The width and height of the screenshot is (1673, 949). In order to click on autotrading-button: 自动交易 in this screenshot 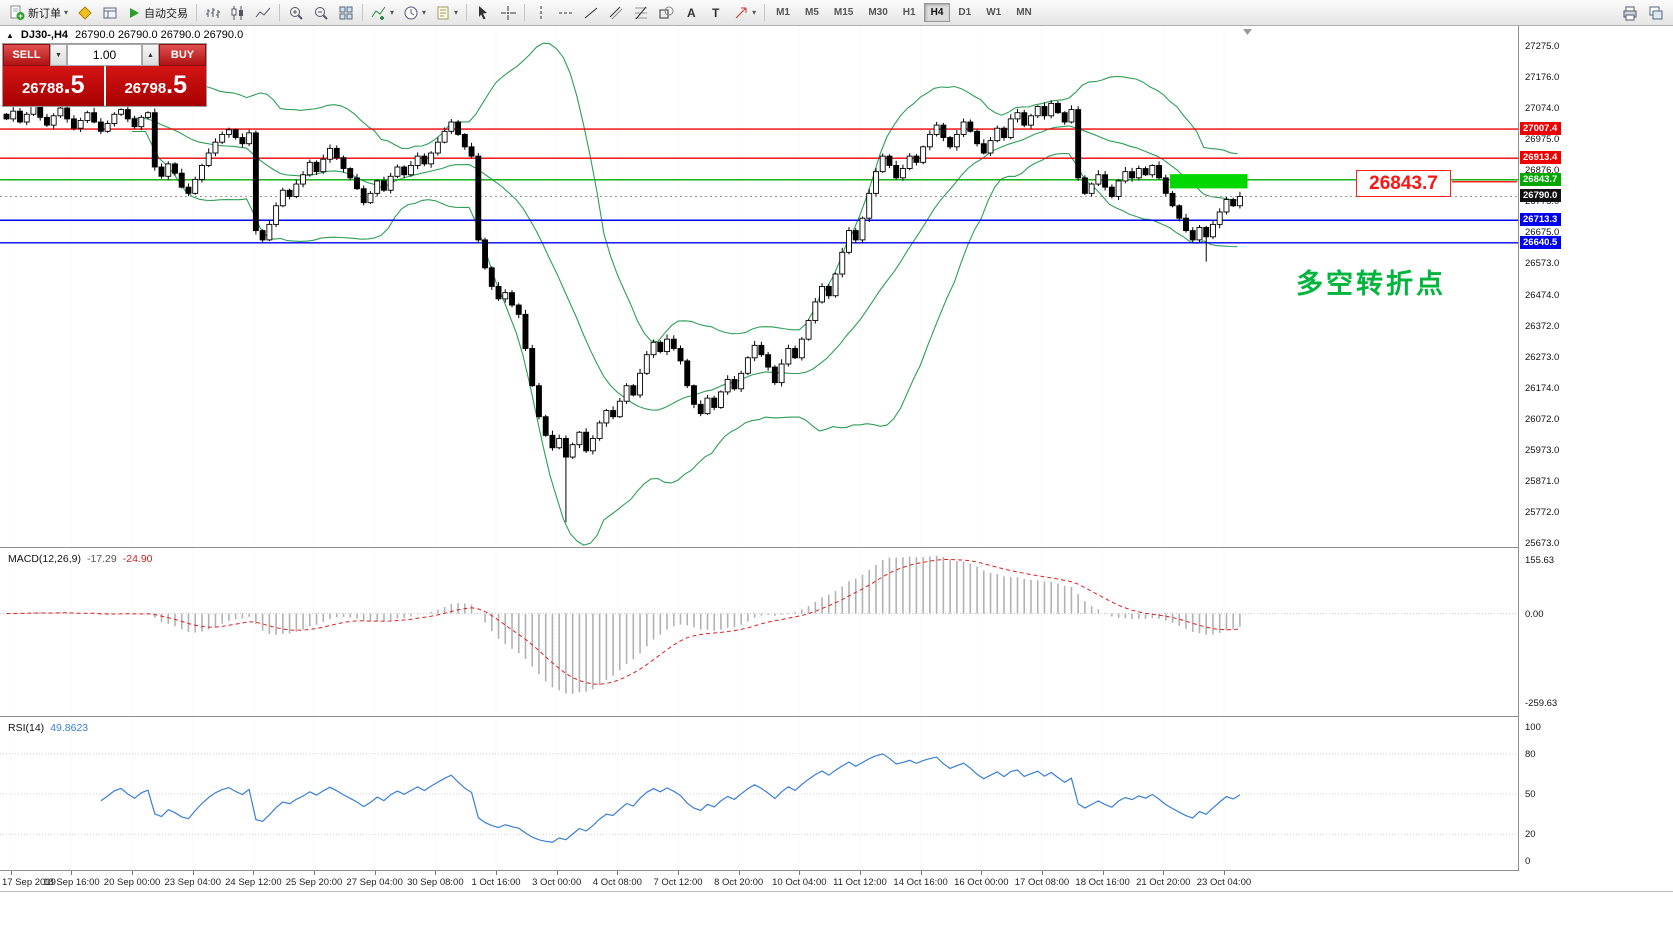, I will do `click(157, 12)`.